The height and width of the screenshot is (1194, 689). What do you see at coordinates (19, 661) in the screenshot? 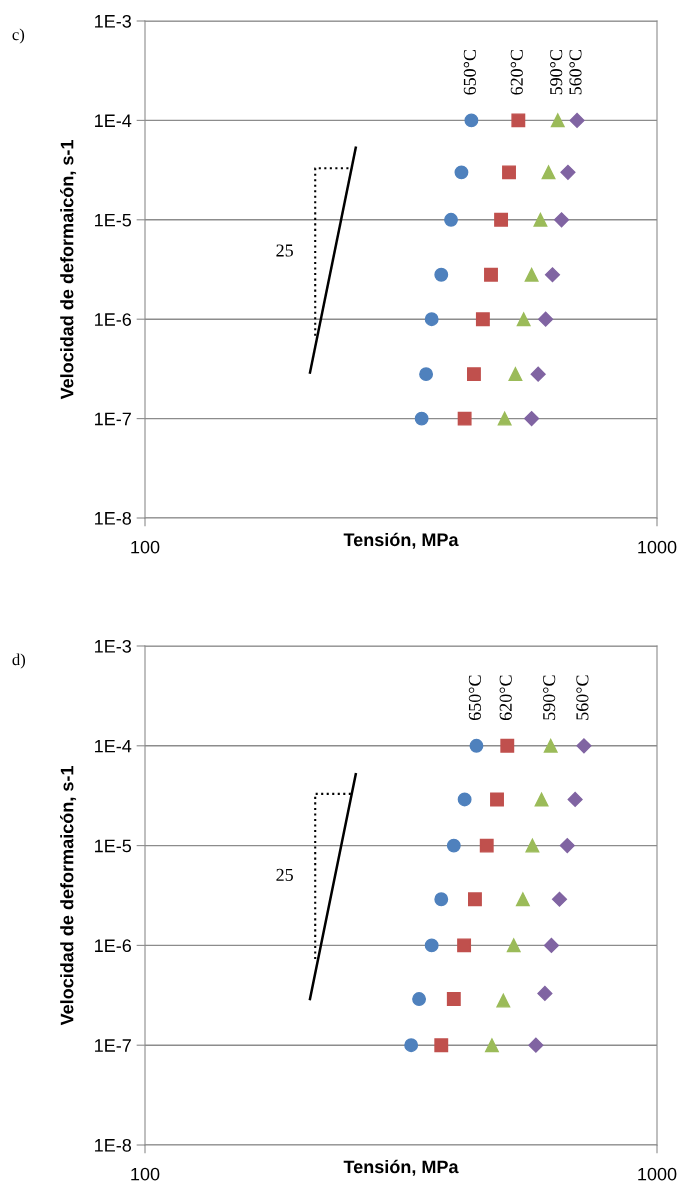
I see `chart-title: d)` at bounding box center [19, 661].